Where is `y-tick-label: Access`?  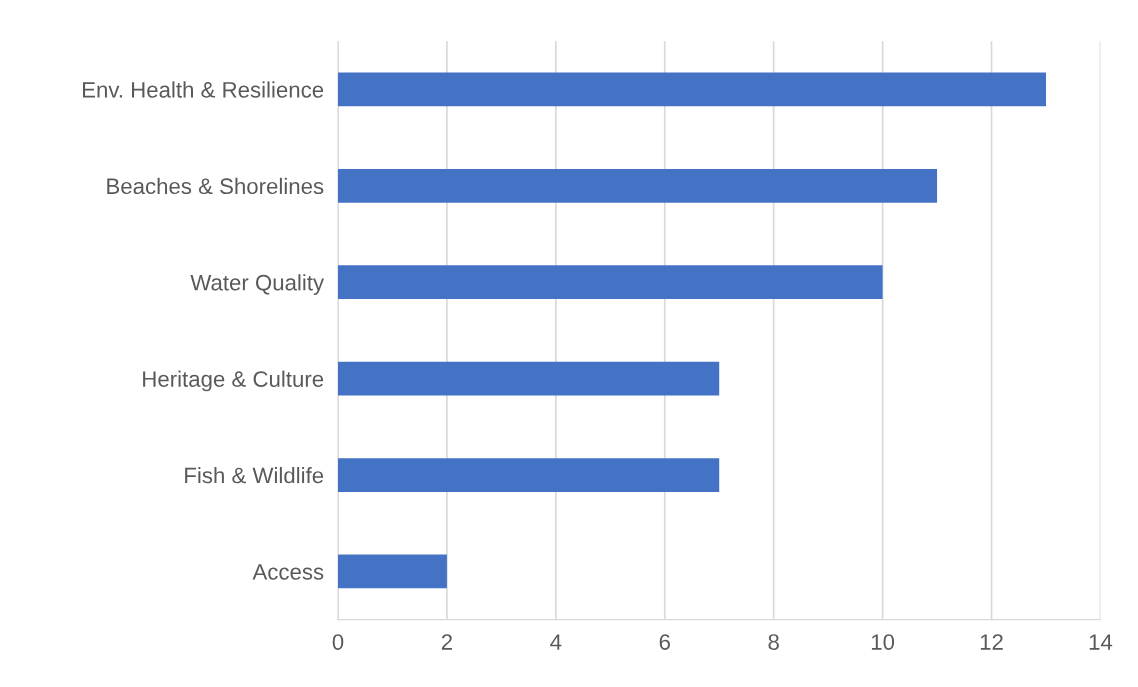
y-tick-label: Access is located at coordinates (288, 572).